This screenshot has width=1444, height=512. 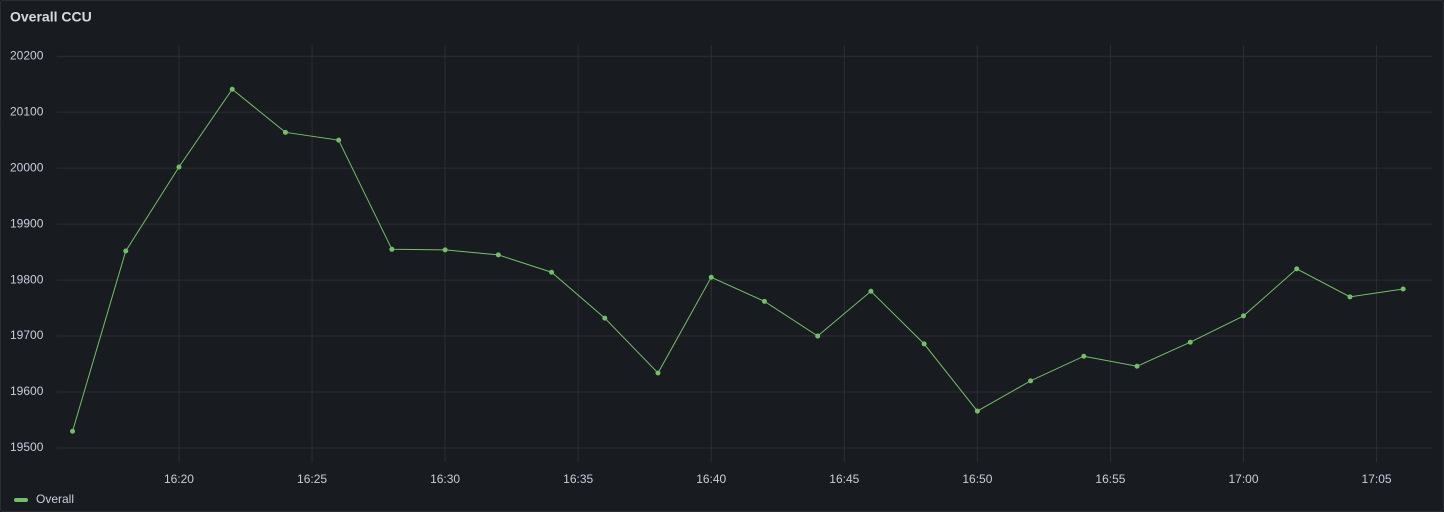 I want to click on x-tick-label: 17:00, so click(x=1243, y=479).